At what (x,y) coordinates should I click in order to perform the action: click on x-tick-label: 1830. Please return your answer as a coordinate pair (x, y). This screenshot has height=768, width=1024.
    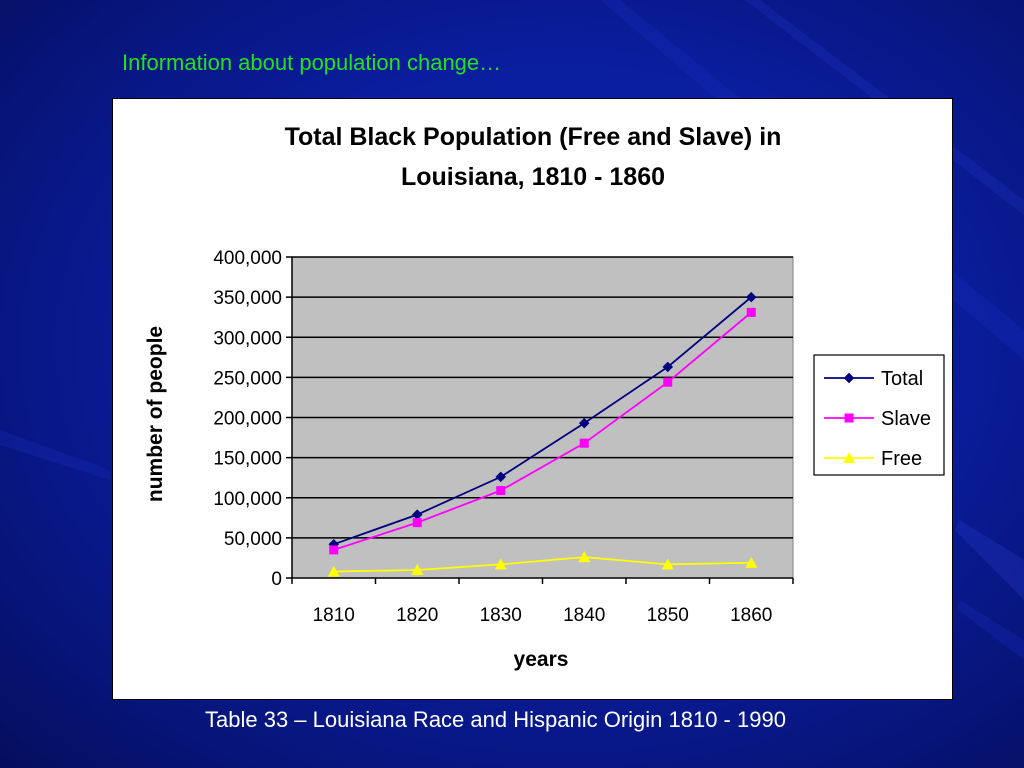
    Looking at the image, I should click on (501, 615).